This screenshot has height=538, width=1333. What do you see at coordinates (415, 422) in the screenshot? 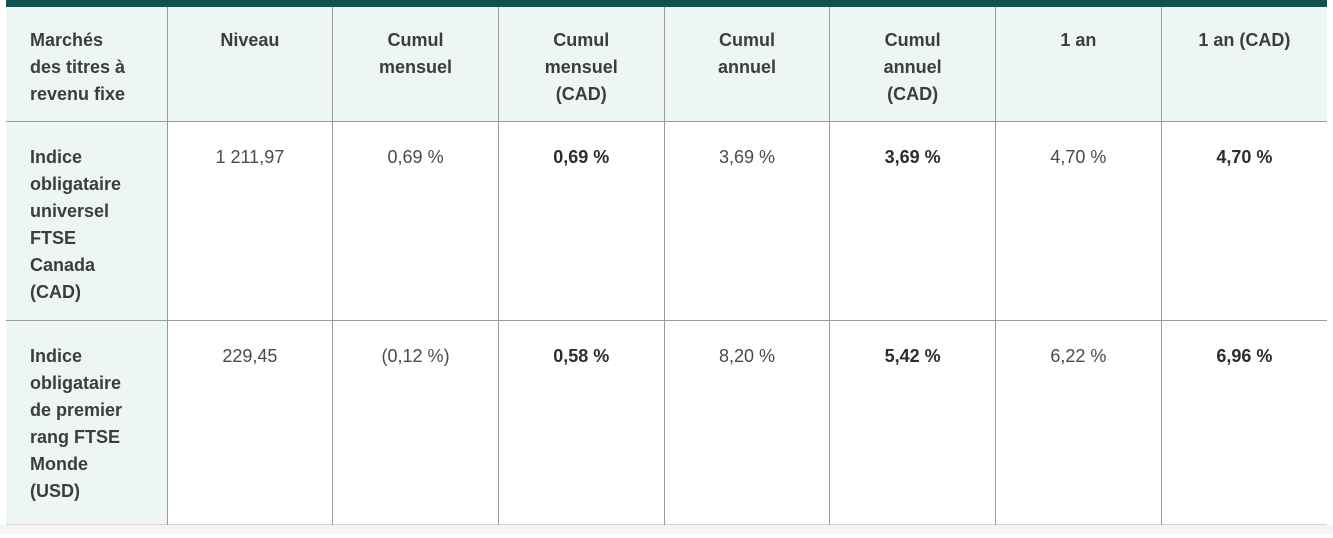
I see `cell-cumul-mensuel: (0,12 %)` at bounding box center [415, 422].